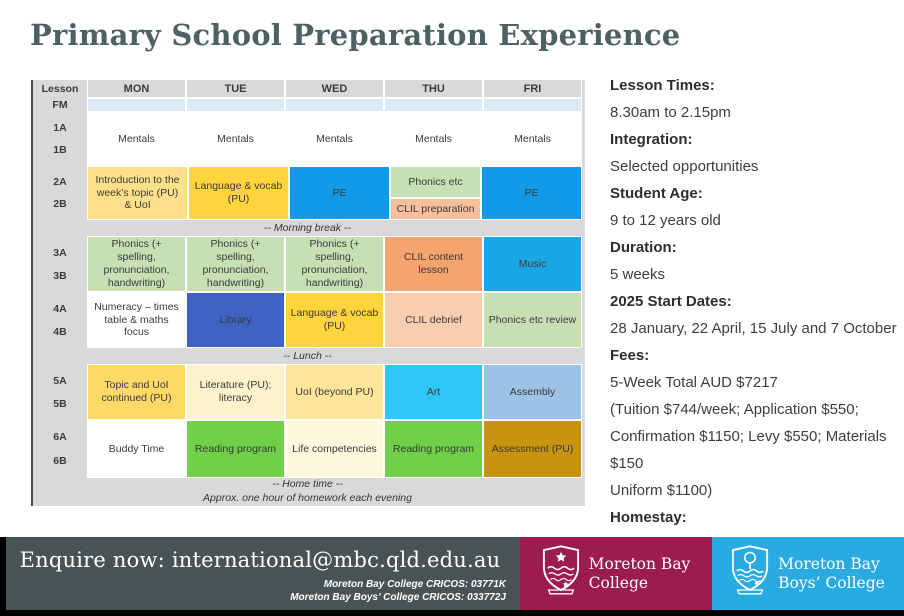 Image resolution: width=904 pixels, height=616 pixels. Describe the element at coordinates (561, 573) in the screenshot. I see `mbc-crest-icon` at that location.